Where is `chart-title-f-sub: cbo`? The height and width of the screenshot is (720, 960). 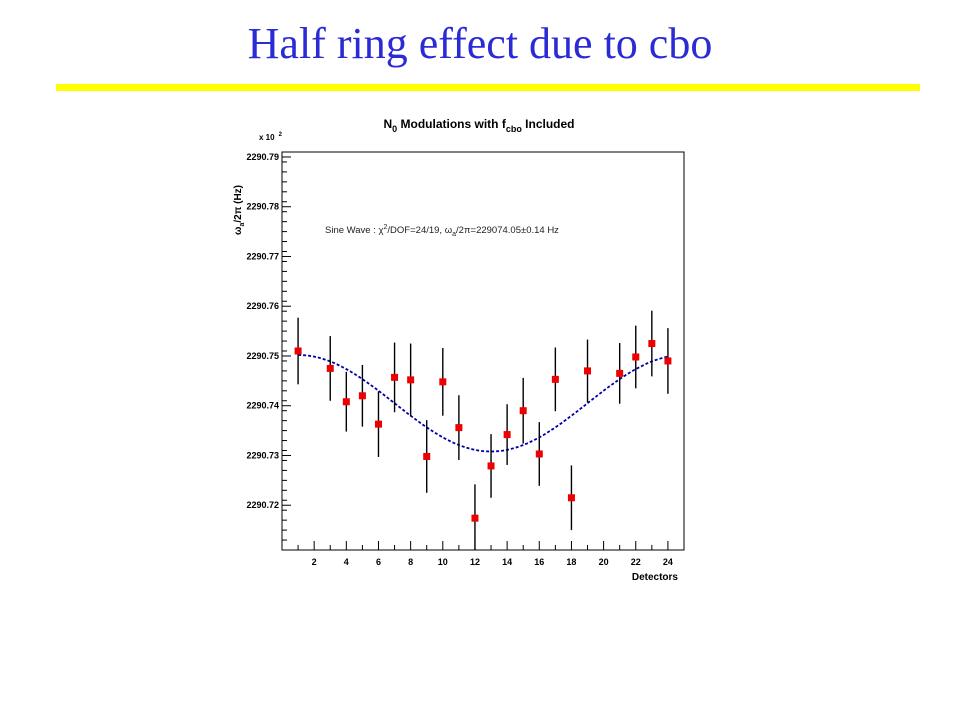 chart-title-f-sub: cbo is located at coordinates (514, 129).